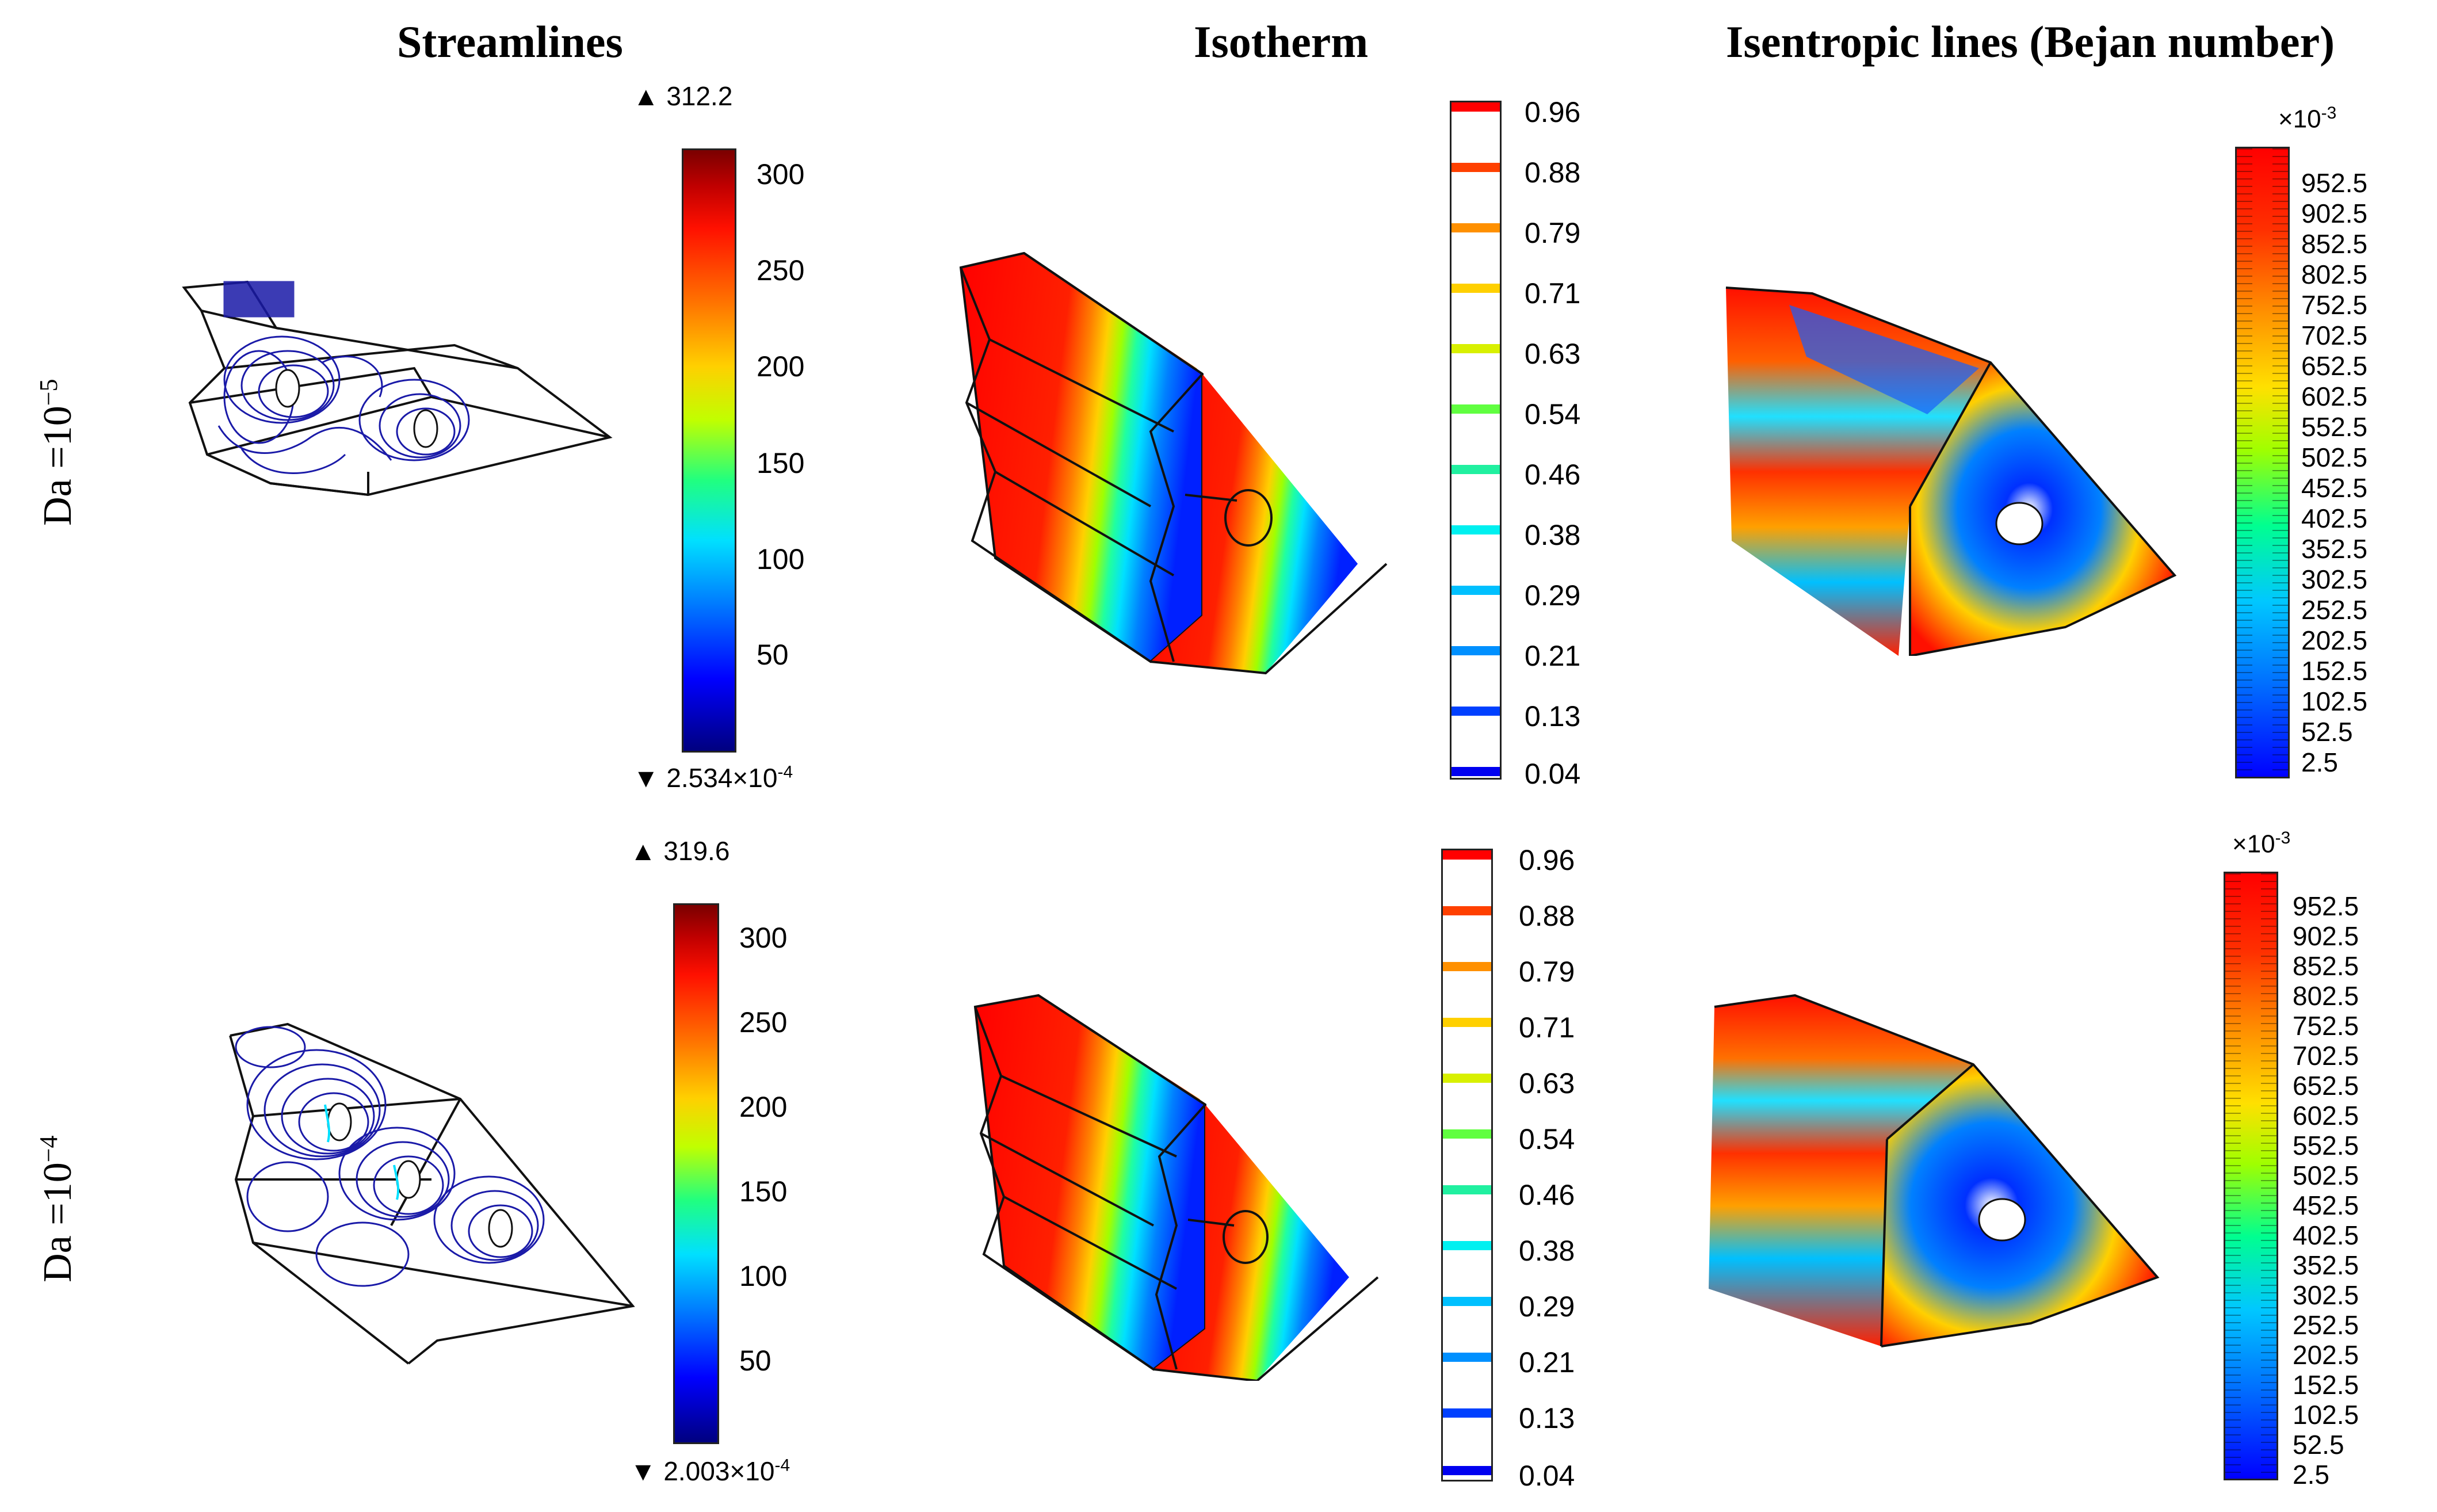  Describe the element at coordinates (2334, 549) in the screenshot. I see `bejan-tick: 352.5` at that location.